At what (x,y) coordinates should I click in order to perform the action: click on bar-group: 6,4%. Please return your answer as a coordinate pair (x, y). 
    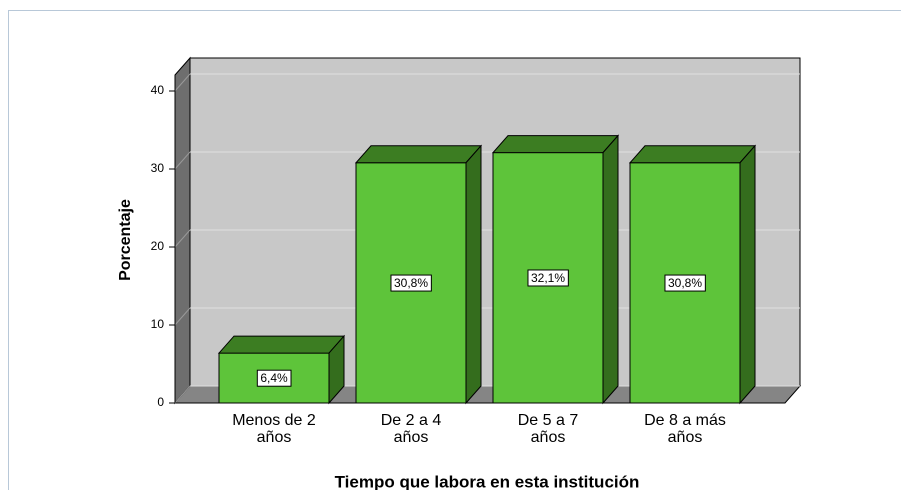
    Looking at the image, I should click on (281, 369).